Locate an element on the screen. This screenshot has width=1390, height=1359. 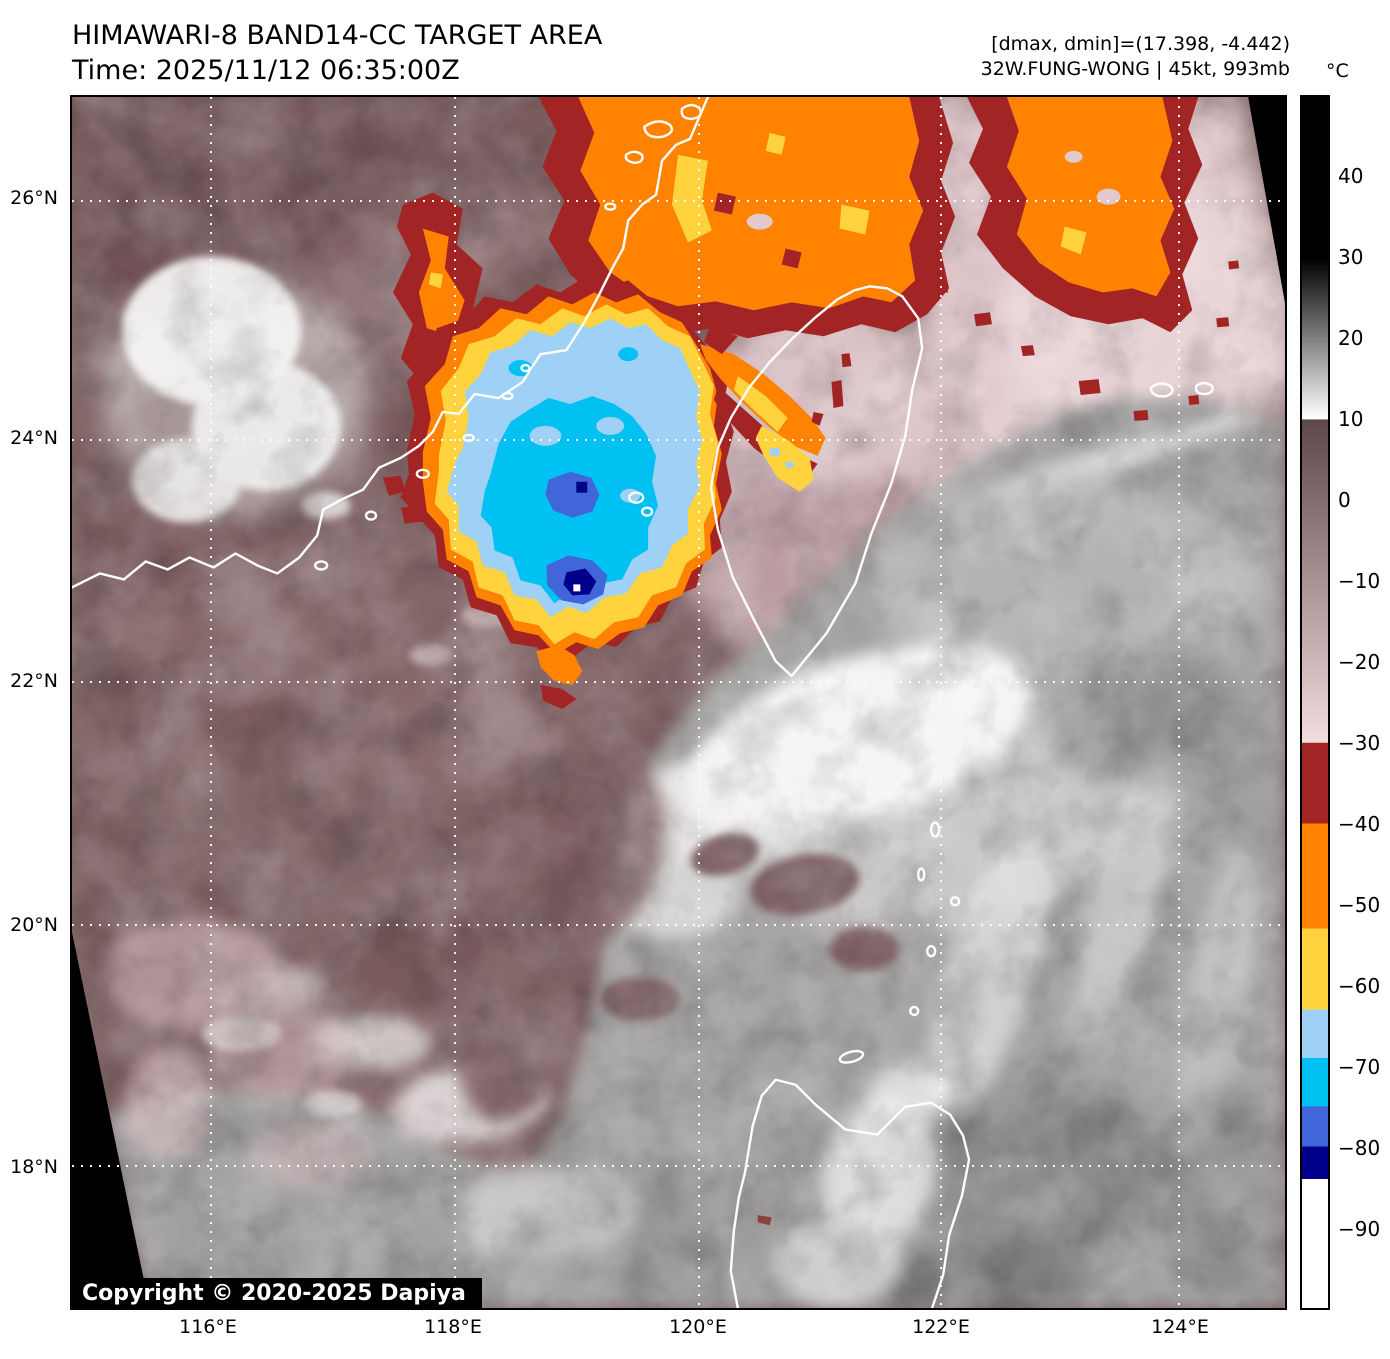
longitude-tick-label: 124°E is located at coordinates (1180, 1327).